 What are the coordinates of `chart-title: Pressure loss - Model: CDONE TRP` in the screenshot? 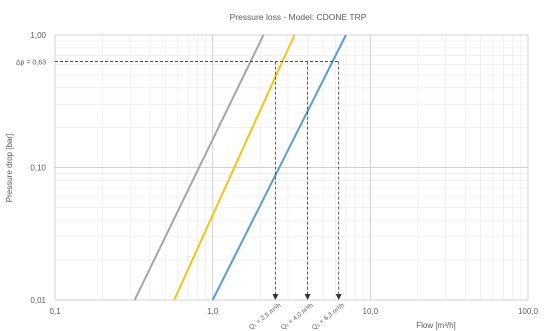 It's located at (298, 17).